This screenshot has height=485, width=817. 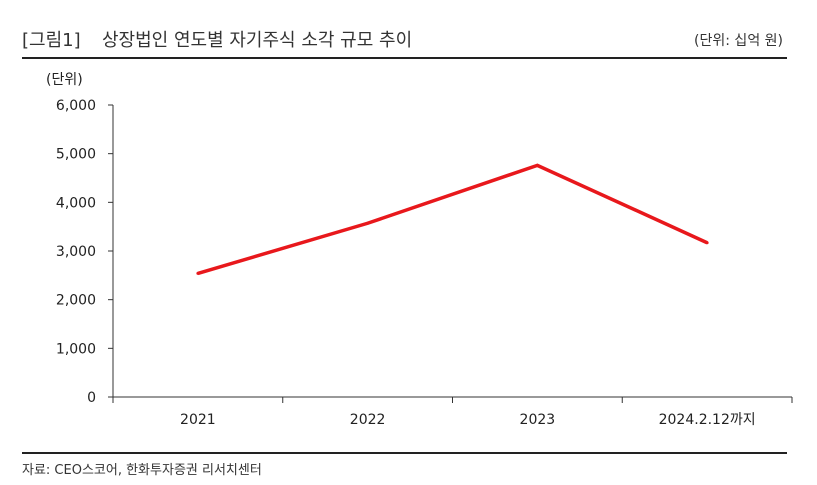 I want to click on chart-header: [그림1] 상장법인 연도별 자기주식 소각 규모 추이 (단위: 십억 원), so click(x=409, y=39).